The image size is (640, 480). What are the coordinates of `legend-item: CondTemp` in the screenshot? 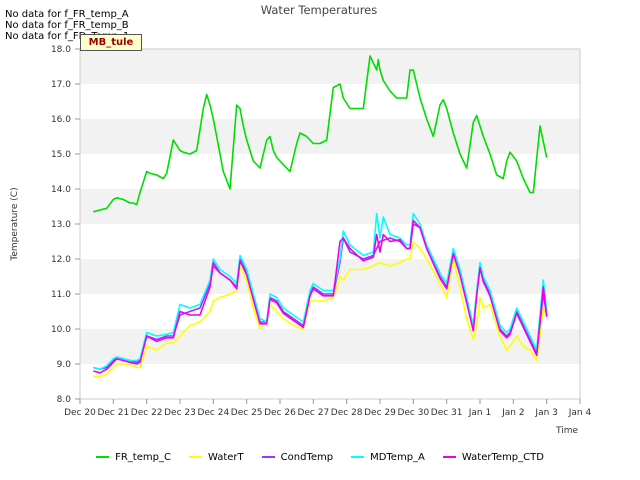 It's located at (297, 457).